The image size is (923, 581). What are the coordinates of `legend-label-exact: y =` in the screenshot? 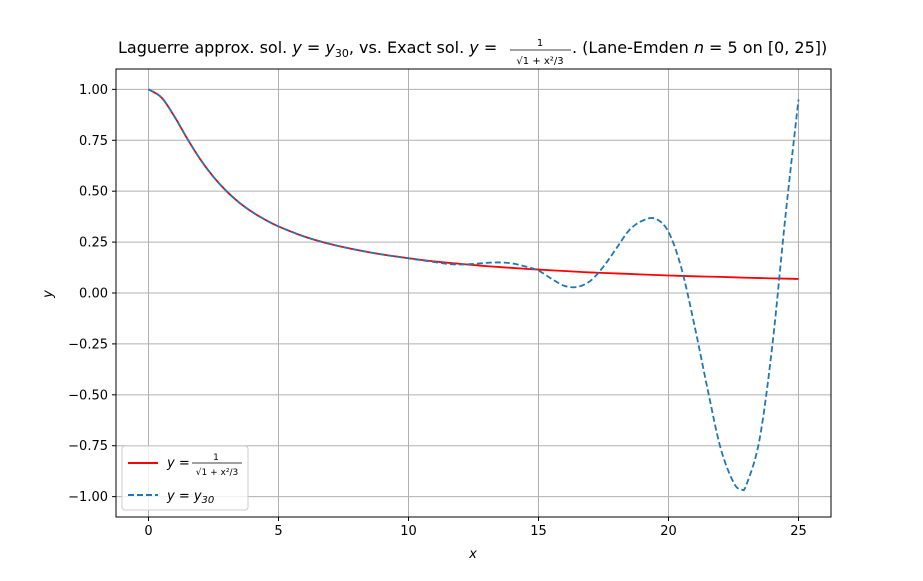 It's located at (178, 463).